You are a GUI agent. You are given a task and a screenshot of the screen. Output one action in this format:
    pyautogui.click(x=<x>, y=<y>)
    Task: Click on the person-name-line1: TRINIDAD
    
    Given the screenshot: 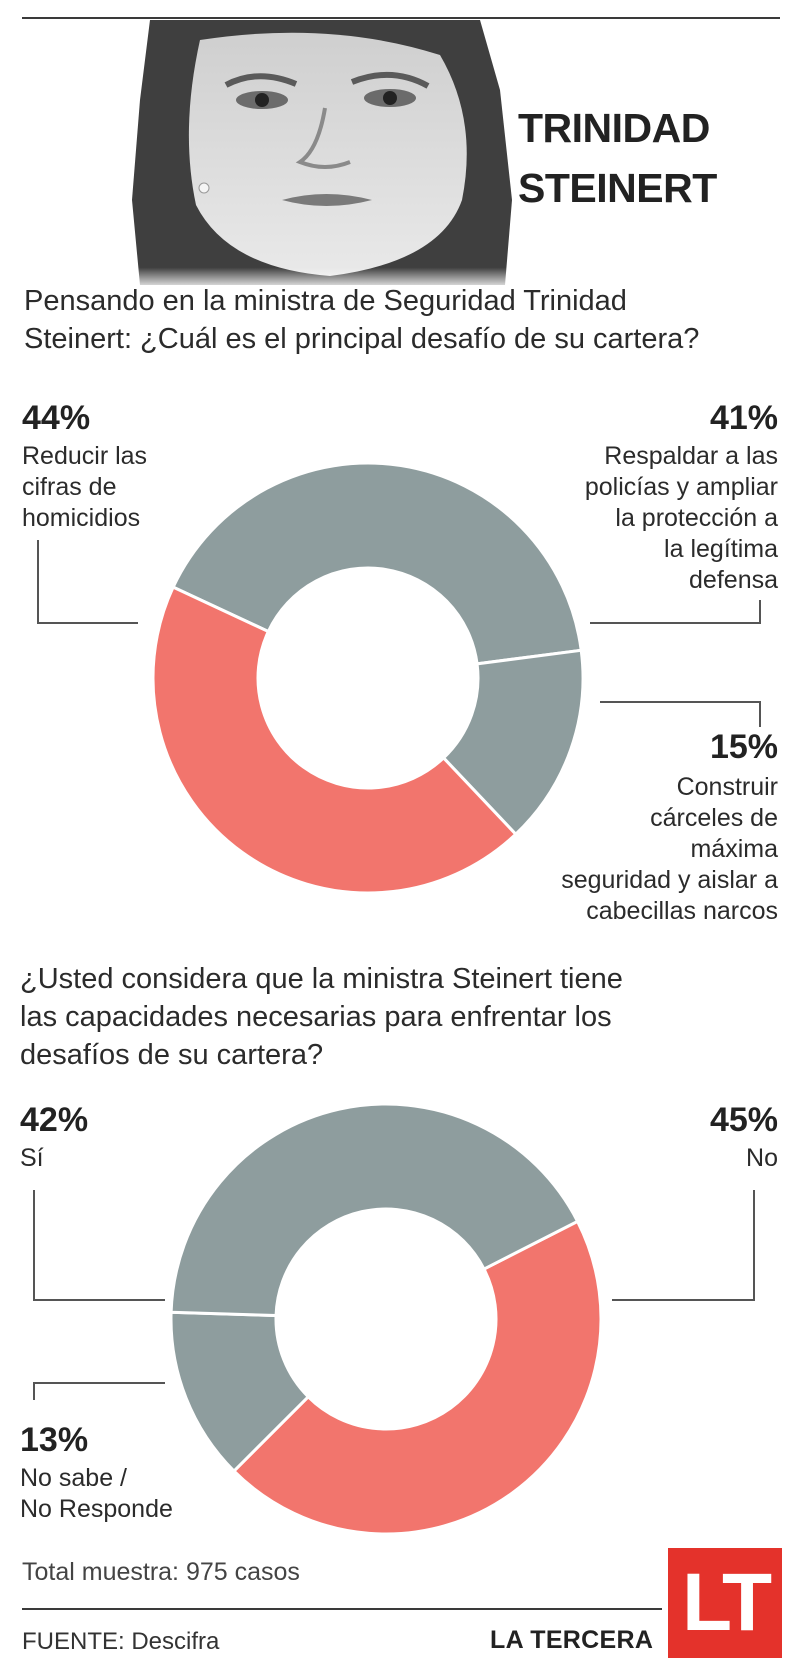 What is the action you would take?
    pyautogui.click(x=614, y=128)
    